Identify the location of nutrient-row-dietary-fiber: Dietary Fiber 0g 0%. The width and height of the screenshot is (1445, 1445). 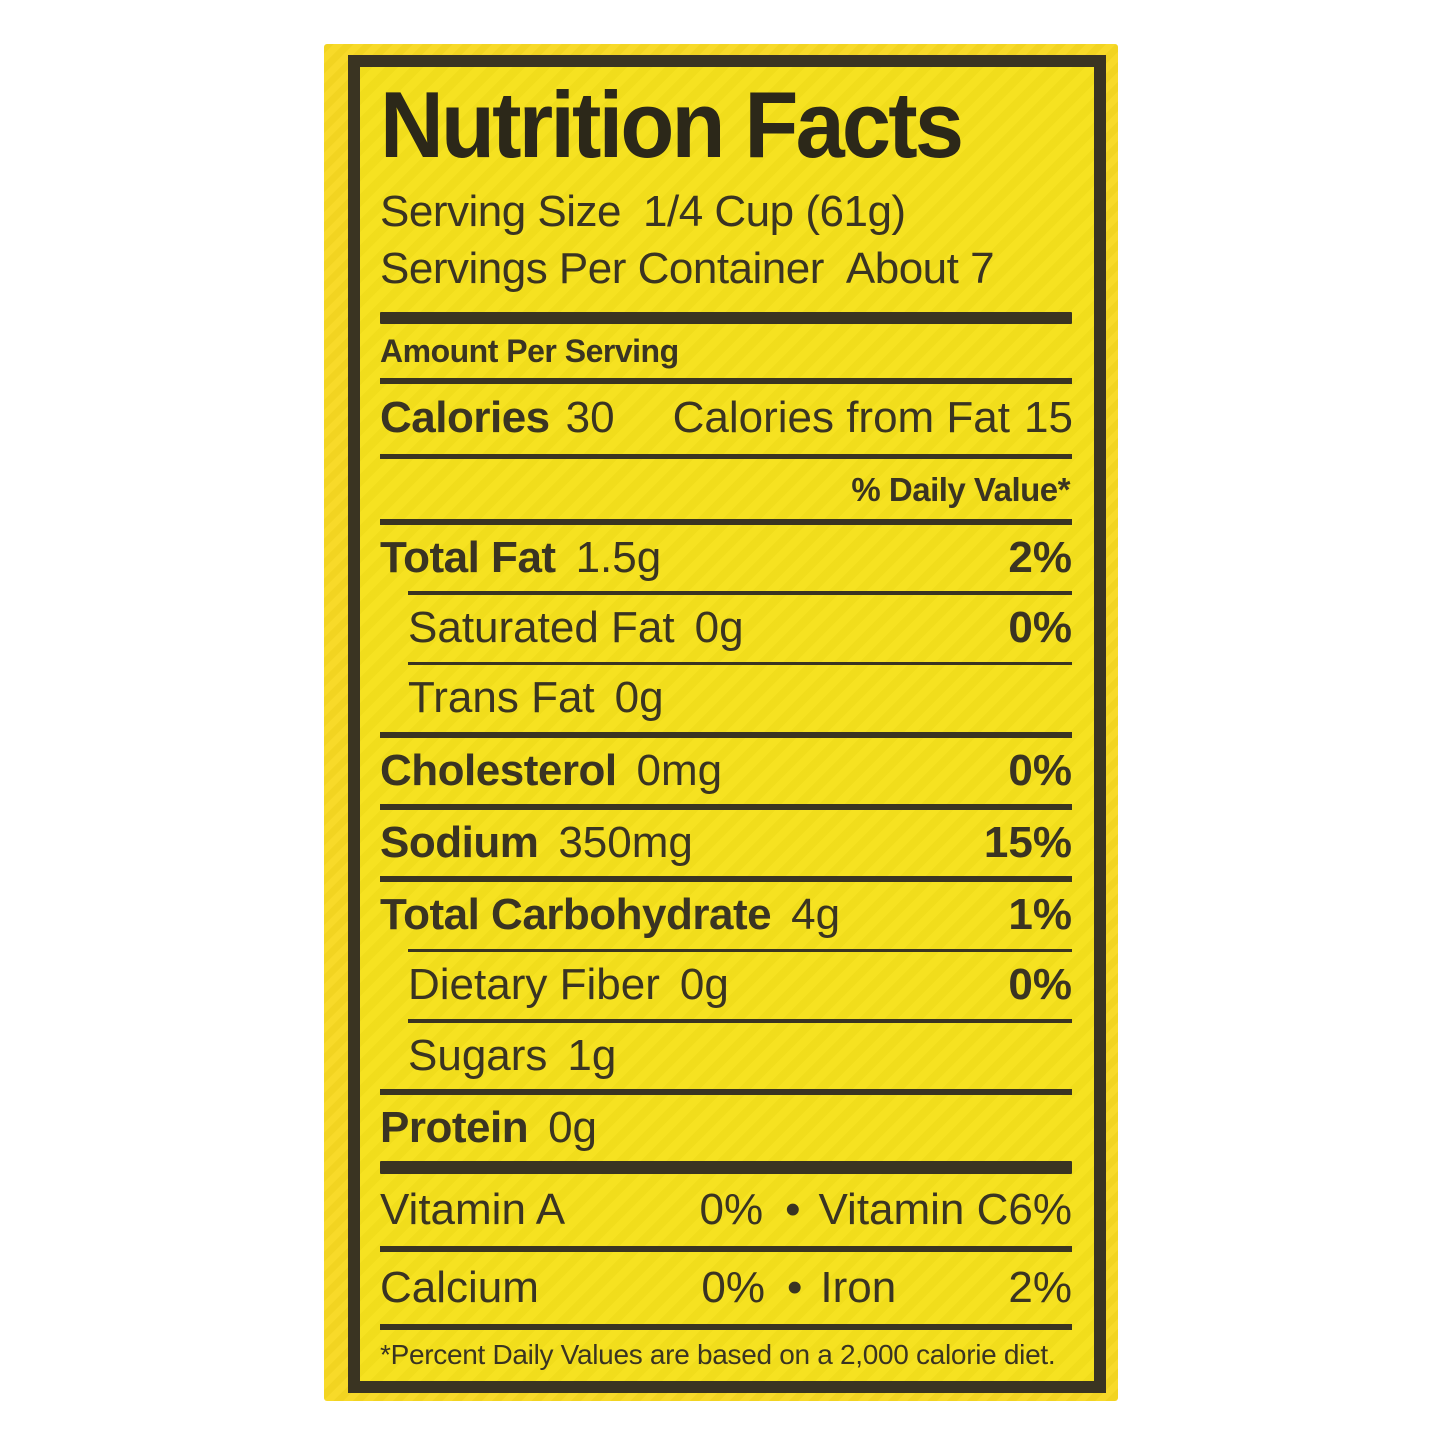
(726, 985).